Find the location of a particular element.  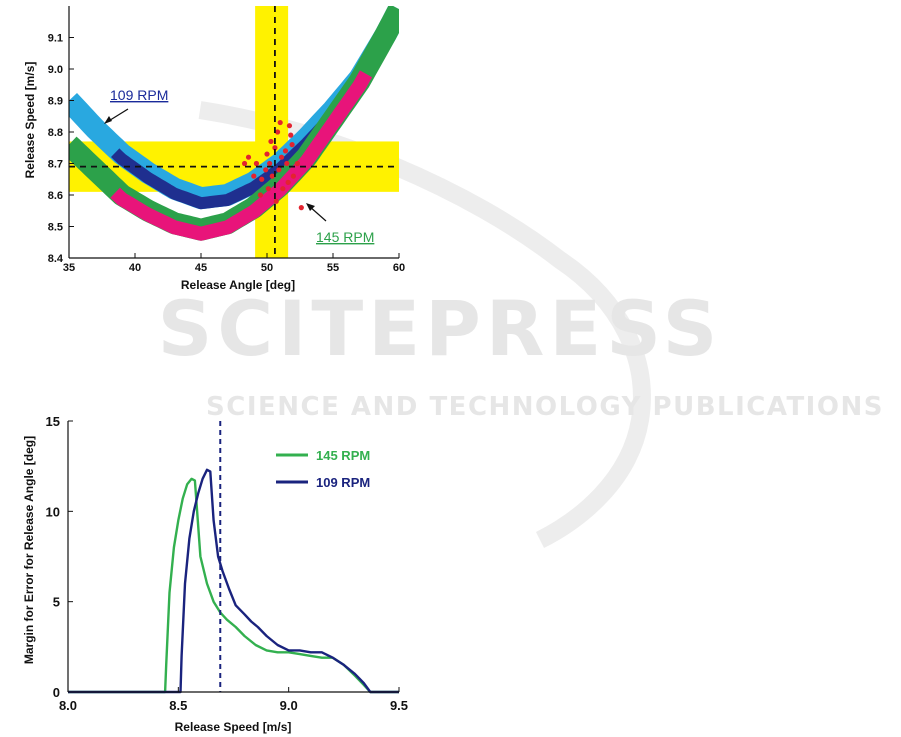

x-axis-label: Release Angle [deg] is located at coordinates (238, 285).